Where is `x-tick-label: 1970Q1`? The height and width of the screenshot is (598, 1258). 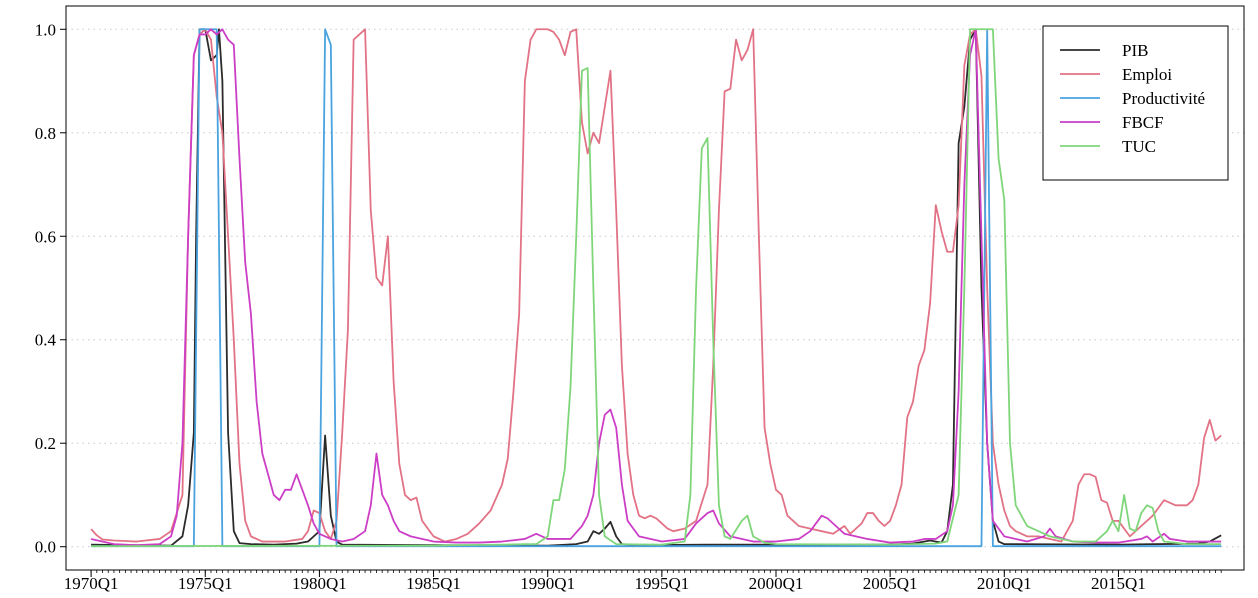
x-tick-label: 1970Q1 is located at coordinates (91, 583).